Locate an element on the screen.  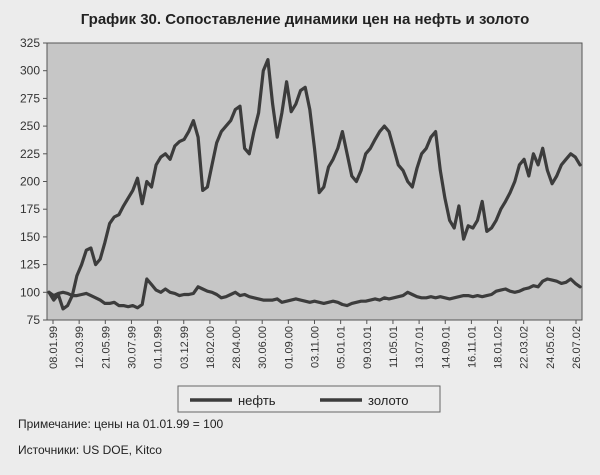
x-tick-label: 05.01.01 is located at coordinates (342, 347).